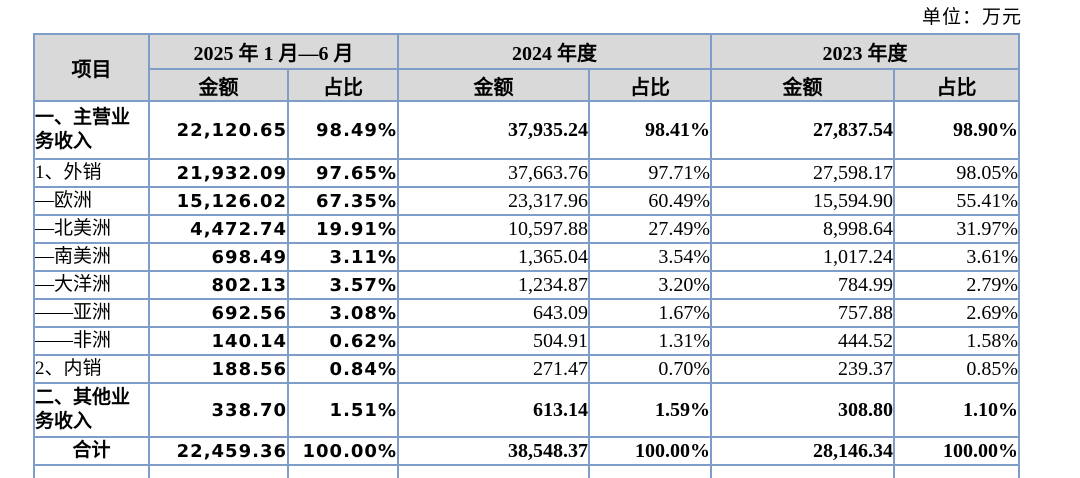 The height and width of the screenshot is (478, 1080). What do you see at coordinates (956, 341) in the screenshot?
I see `ratio-2023: 1.58%` at bounding box center [956, 341].